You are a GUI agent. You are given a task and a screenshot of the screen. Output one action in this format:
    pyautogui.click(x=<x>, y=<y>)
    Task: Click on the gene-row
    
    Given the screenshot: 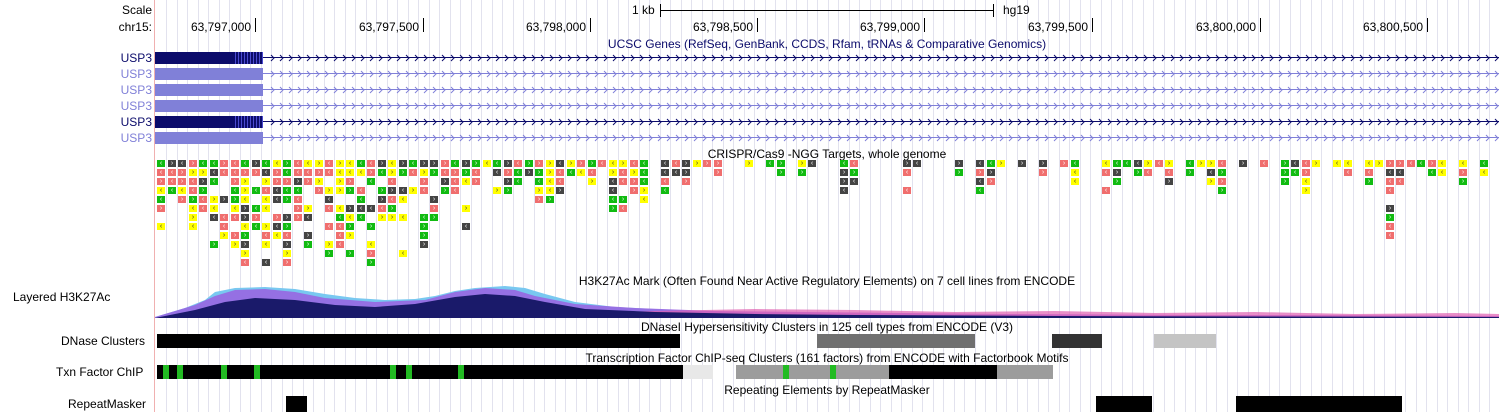 What is the action you would take?
    pyautogui.click(x=827, y=138)
    